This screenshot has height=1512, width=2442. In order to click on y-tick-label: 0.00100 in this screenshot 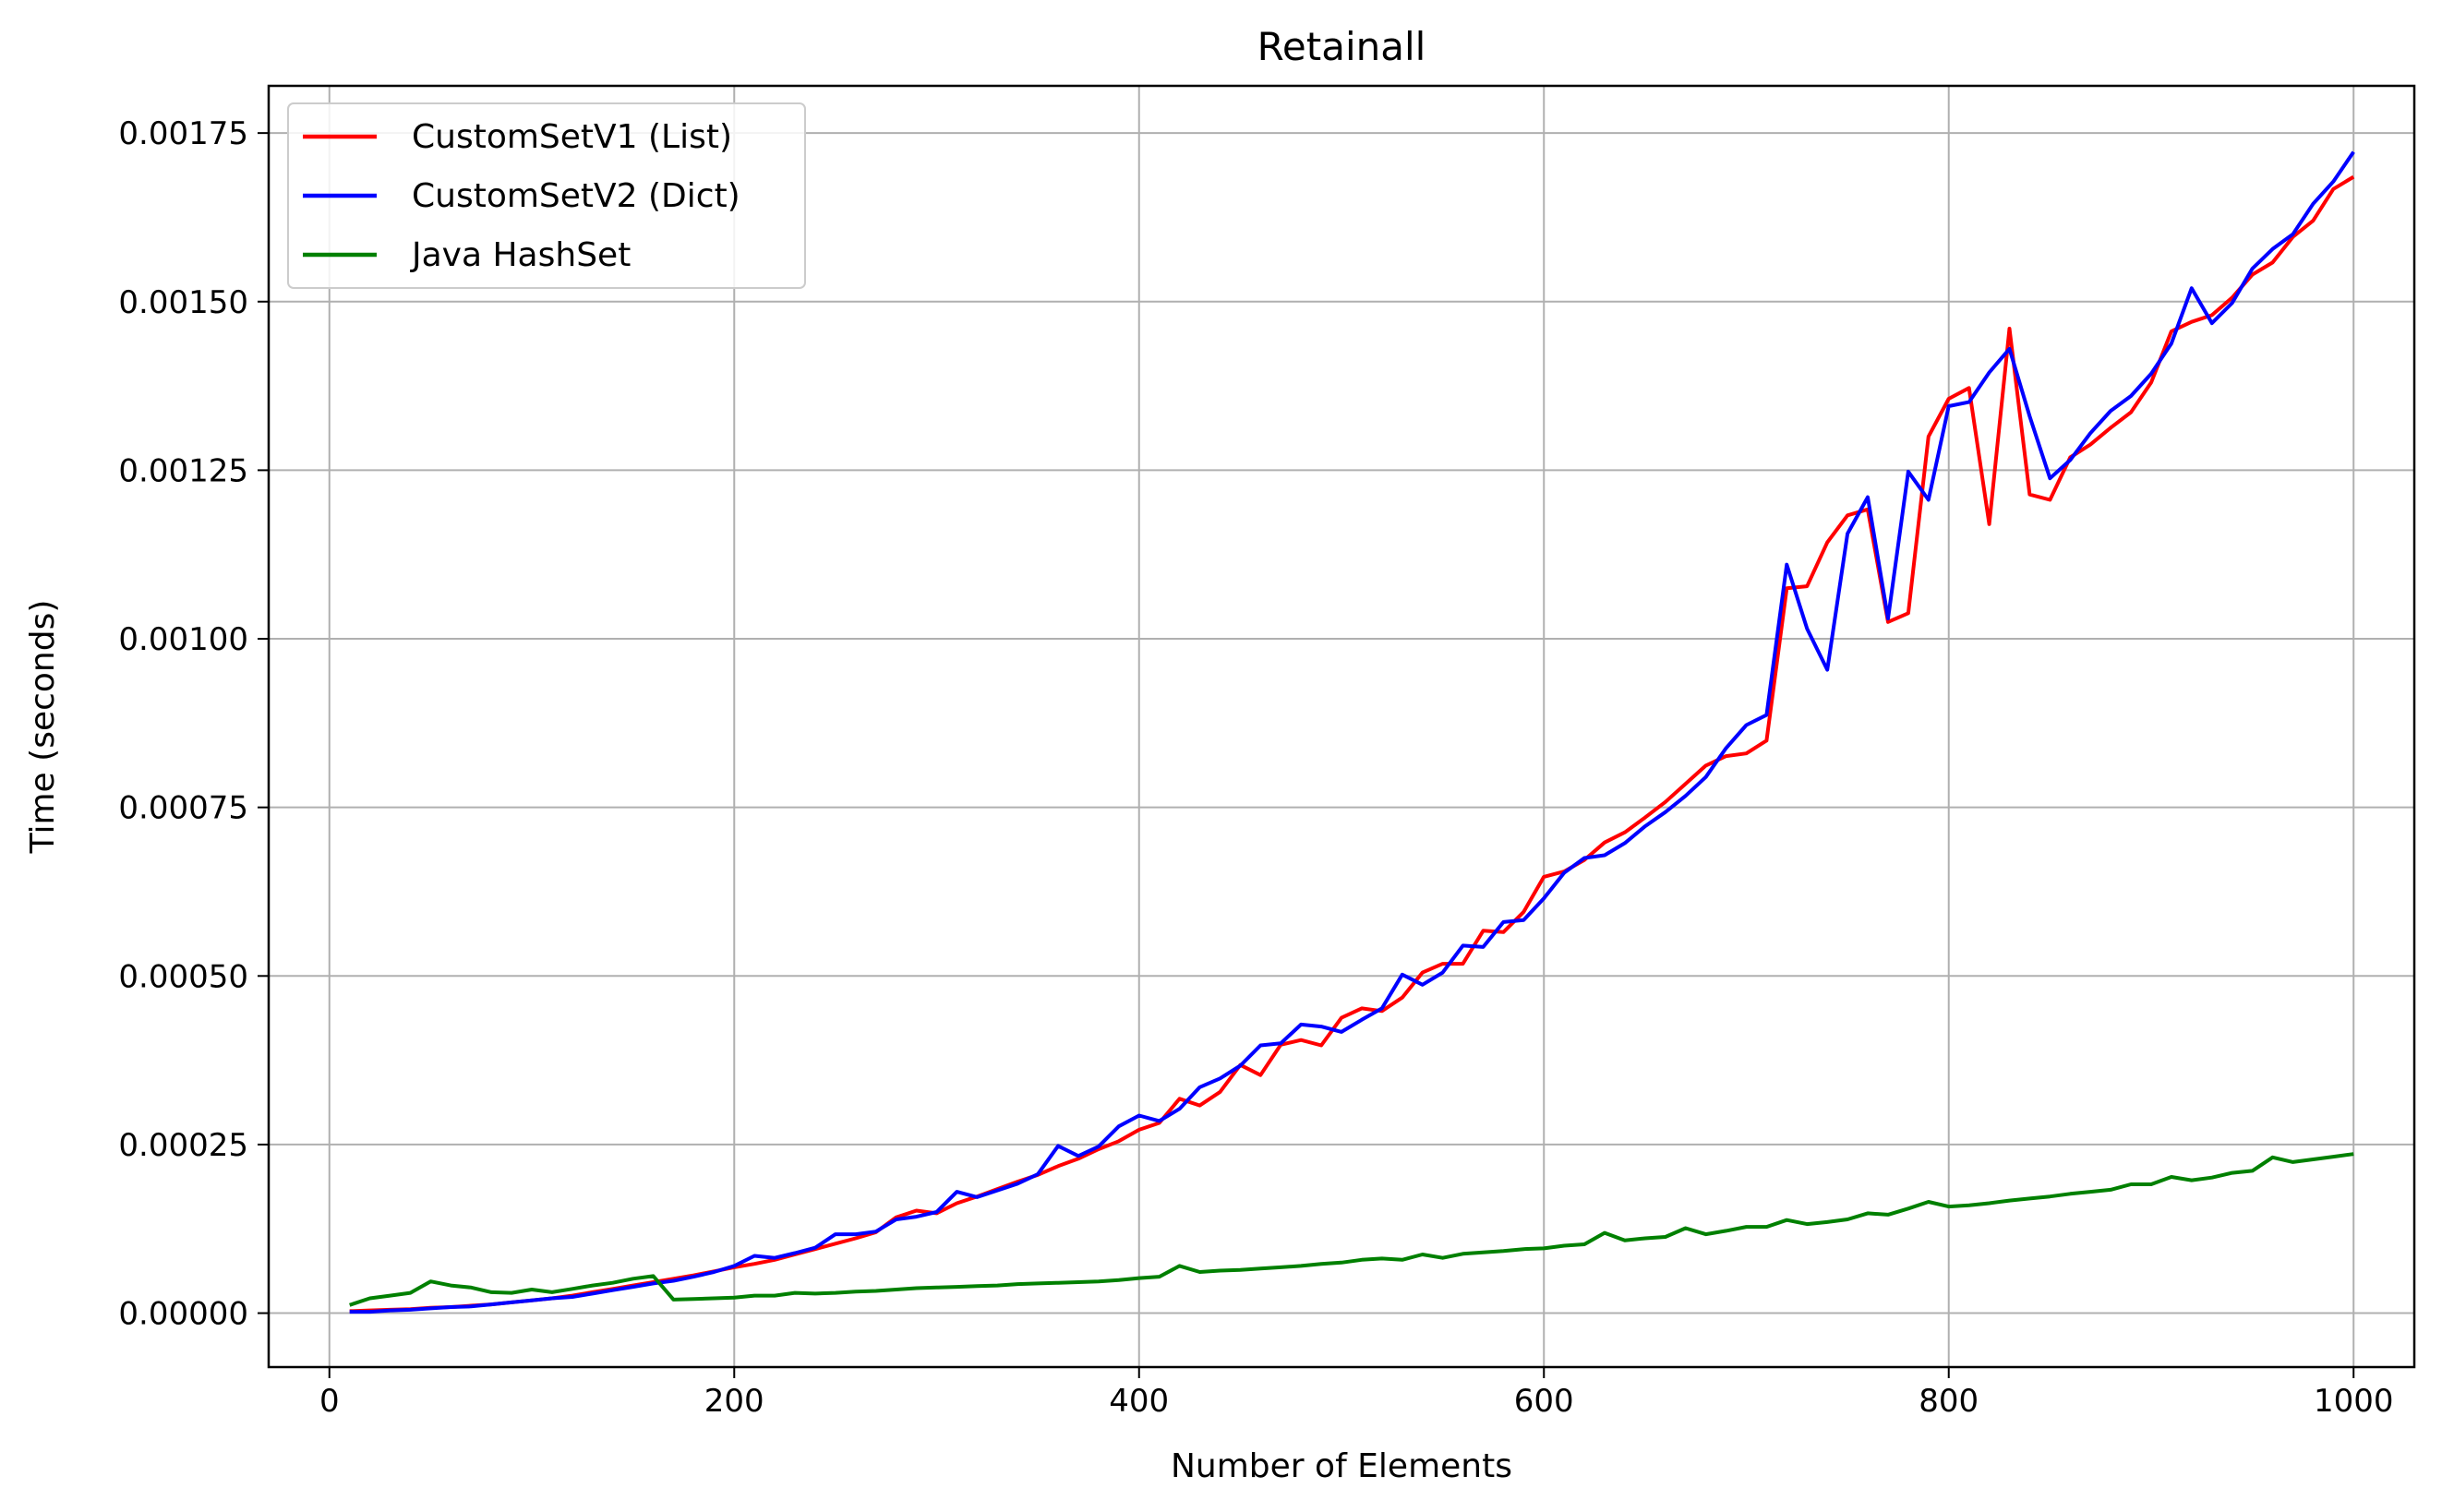, I will do `click(183, 639)`.